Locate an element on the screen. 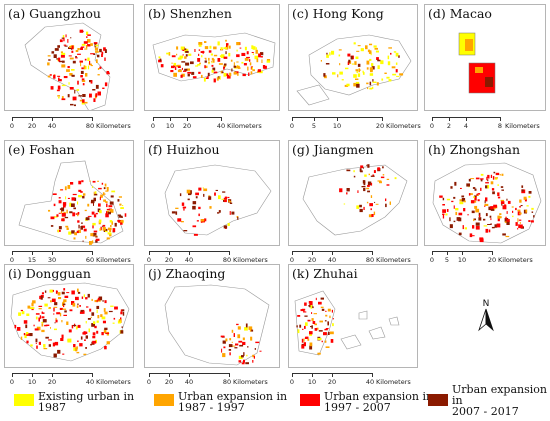  north-arrow-icon: N is located at coordinates (486, 315).